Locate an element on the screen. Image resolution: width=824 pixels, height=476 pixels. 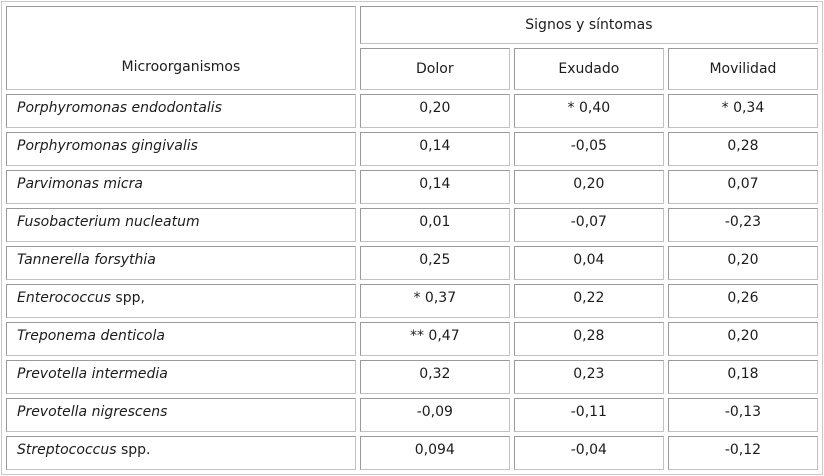
dolor-value-cell: 0,32 is located at coordinates (434, 377).